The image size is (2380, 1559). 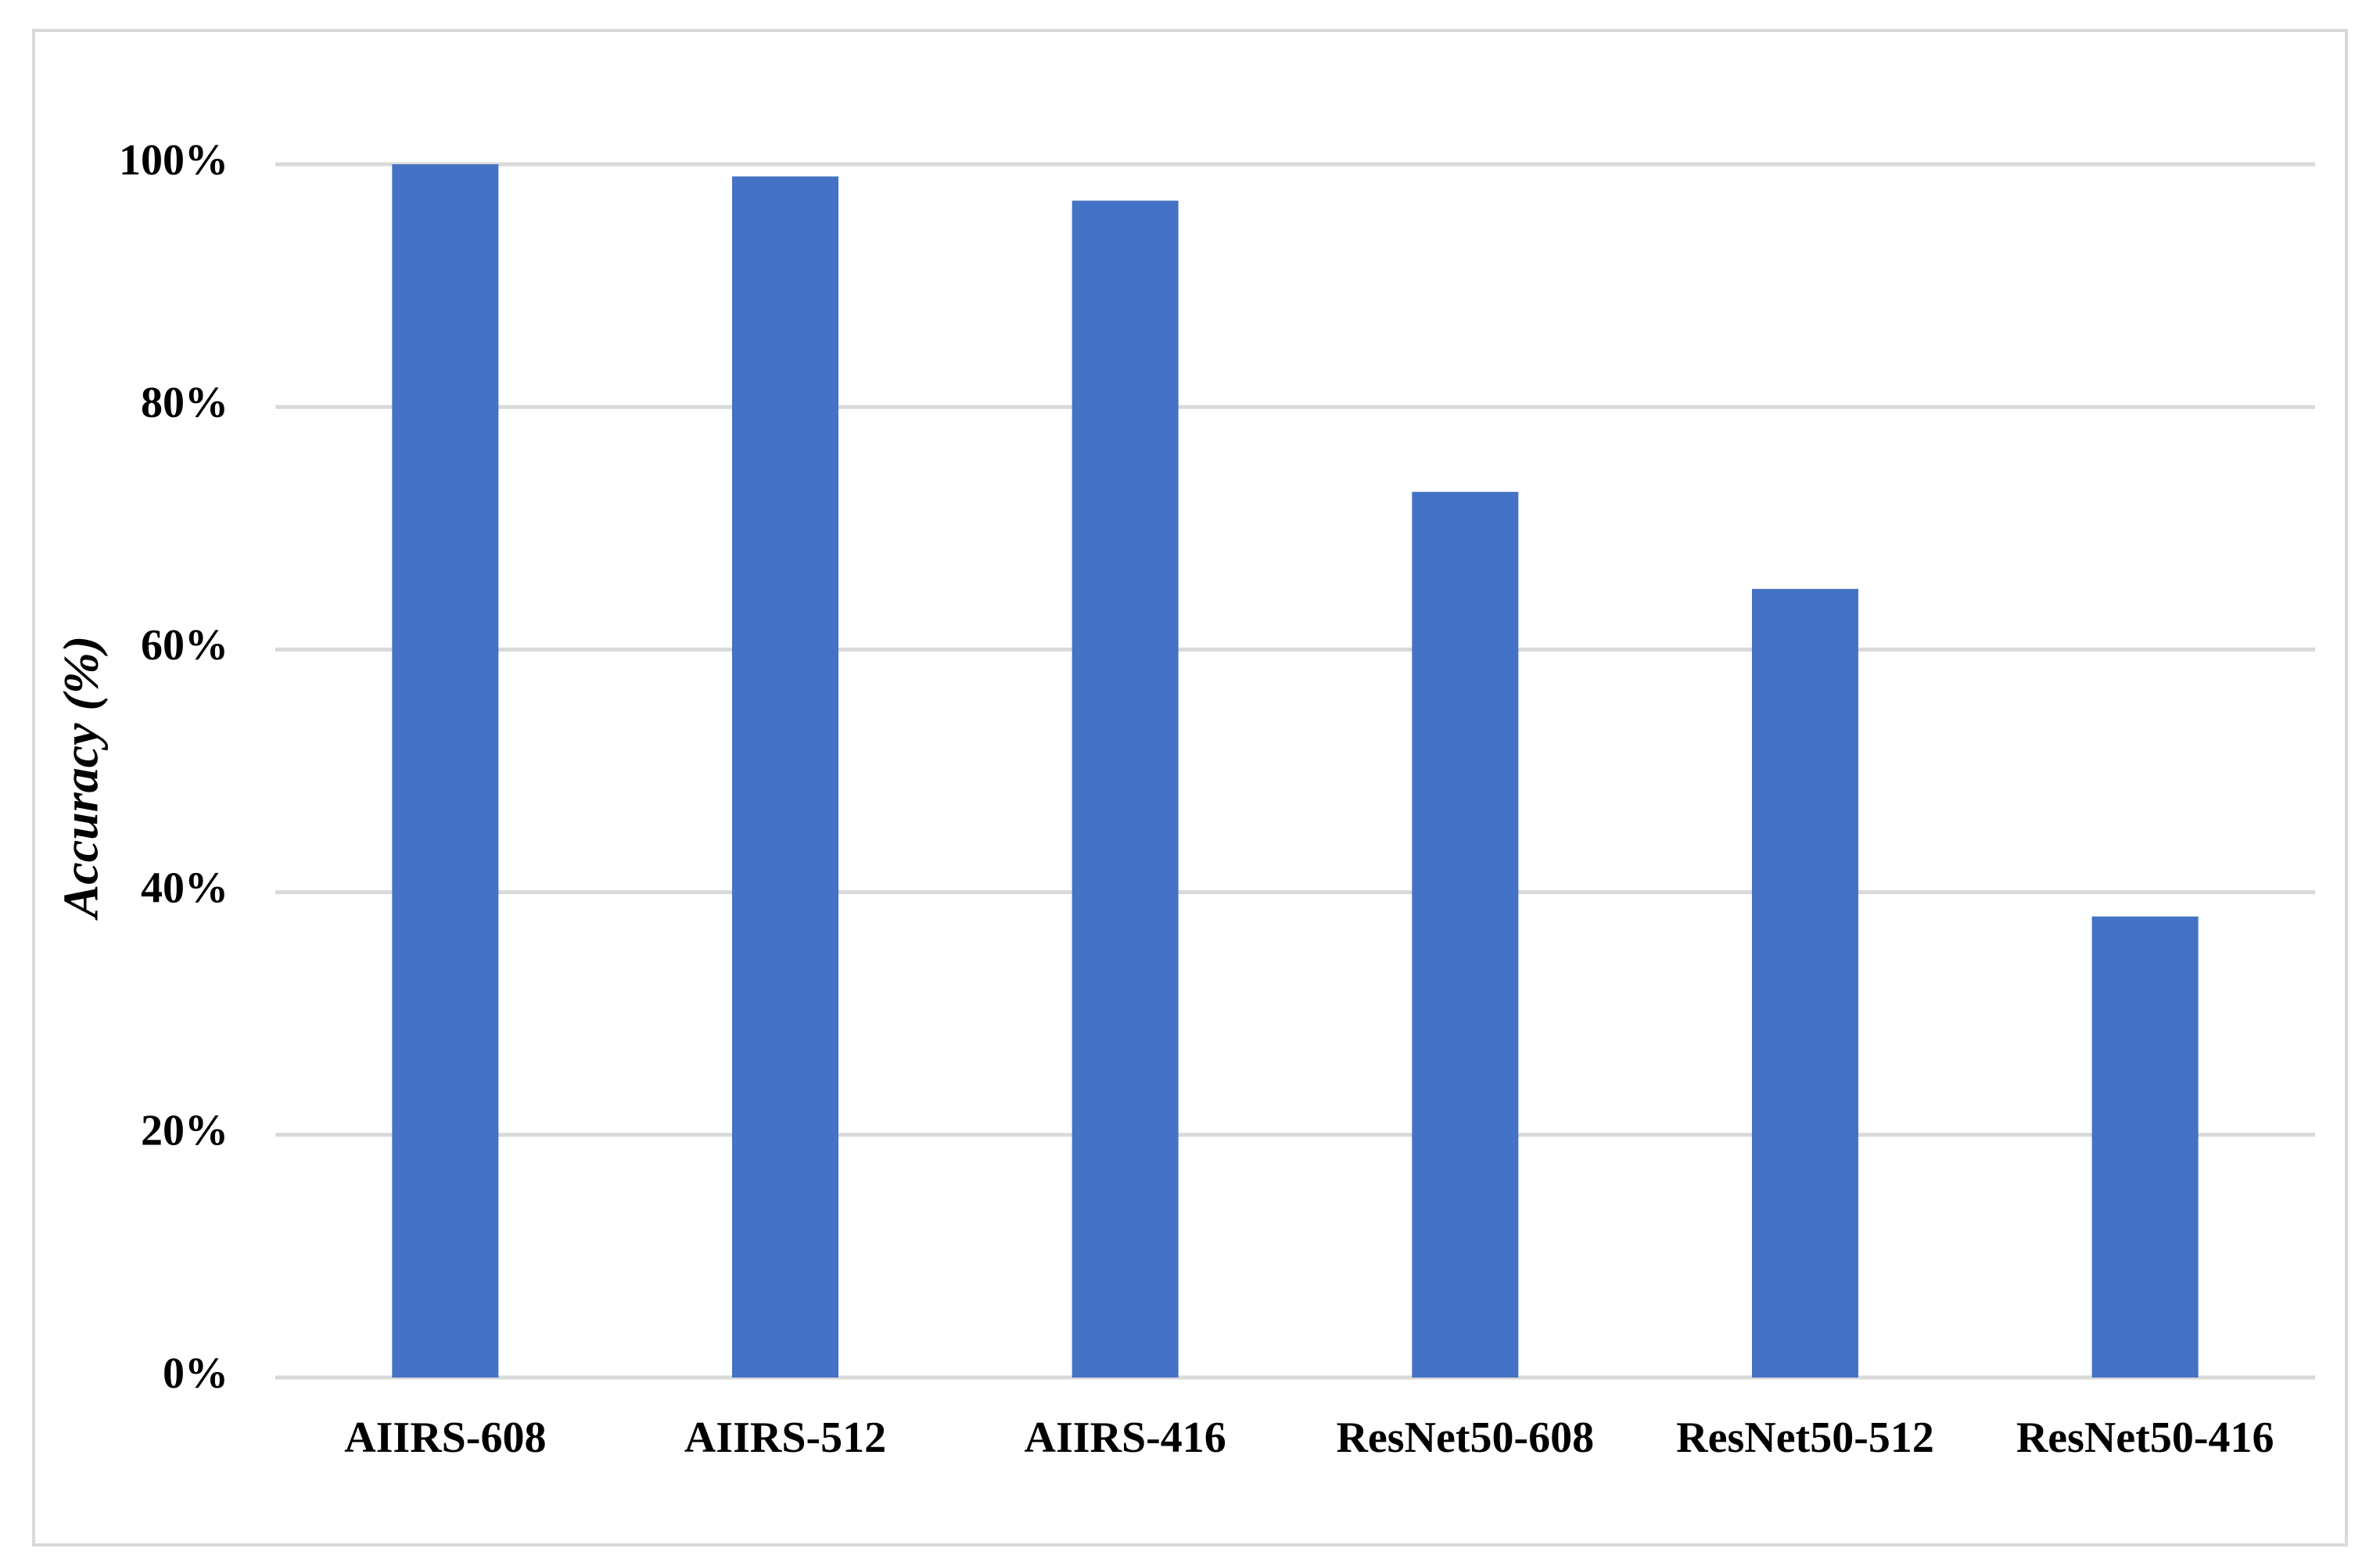 What do you see at coordinates (184, 888) in the screenshot?
I see `y-tick-label: 40%` at bounding box center [184, 888].